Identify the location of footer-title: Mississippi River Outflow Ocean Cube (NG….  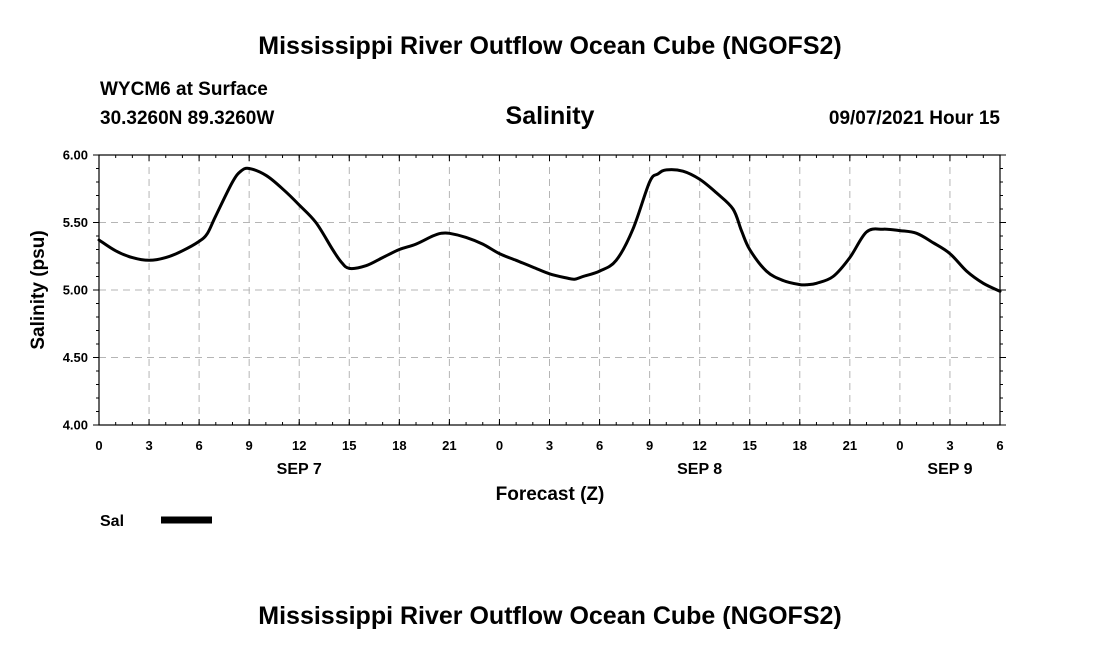
(549, 616).